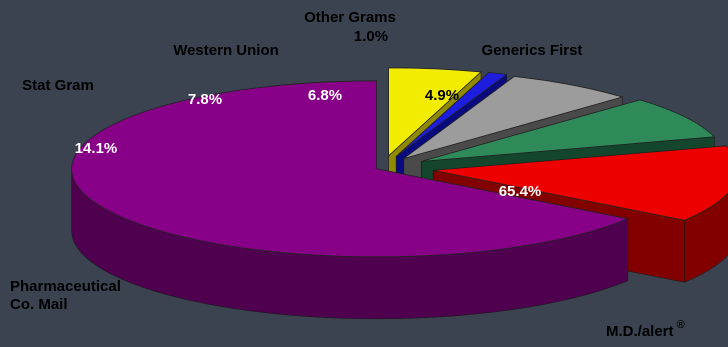 The image size is (728, 347). Describe the element at coordinates (58, 85) in the screenshot. I see `stat-gram-category-label: Stat Gram` at that location.